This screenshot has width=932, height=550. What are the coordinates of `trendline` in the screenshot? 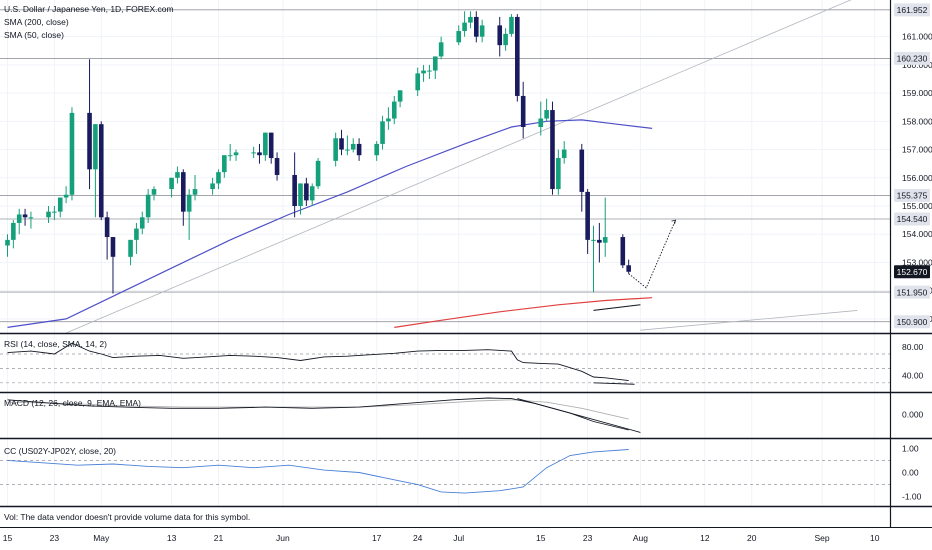 It's located at (749, 320).